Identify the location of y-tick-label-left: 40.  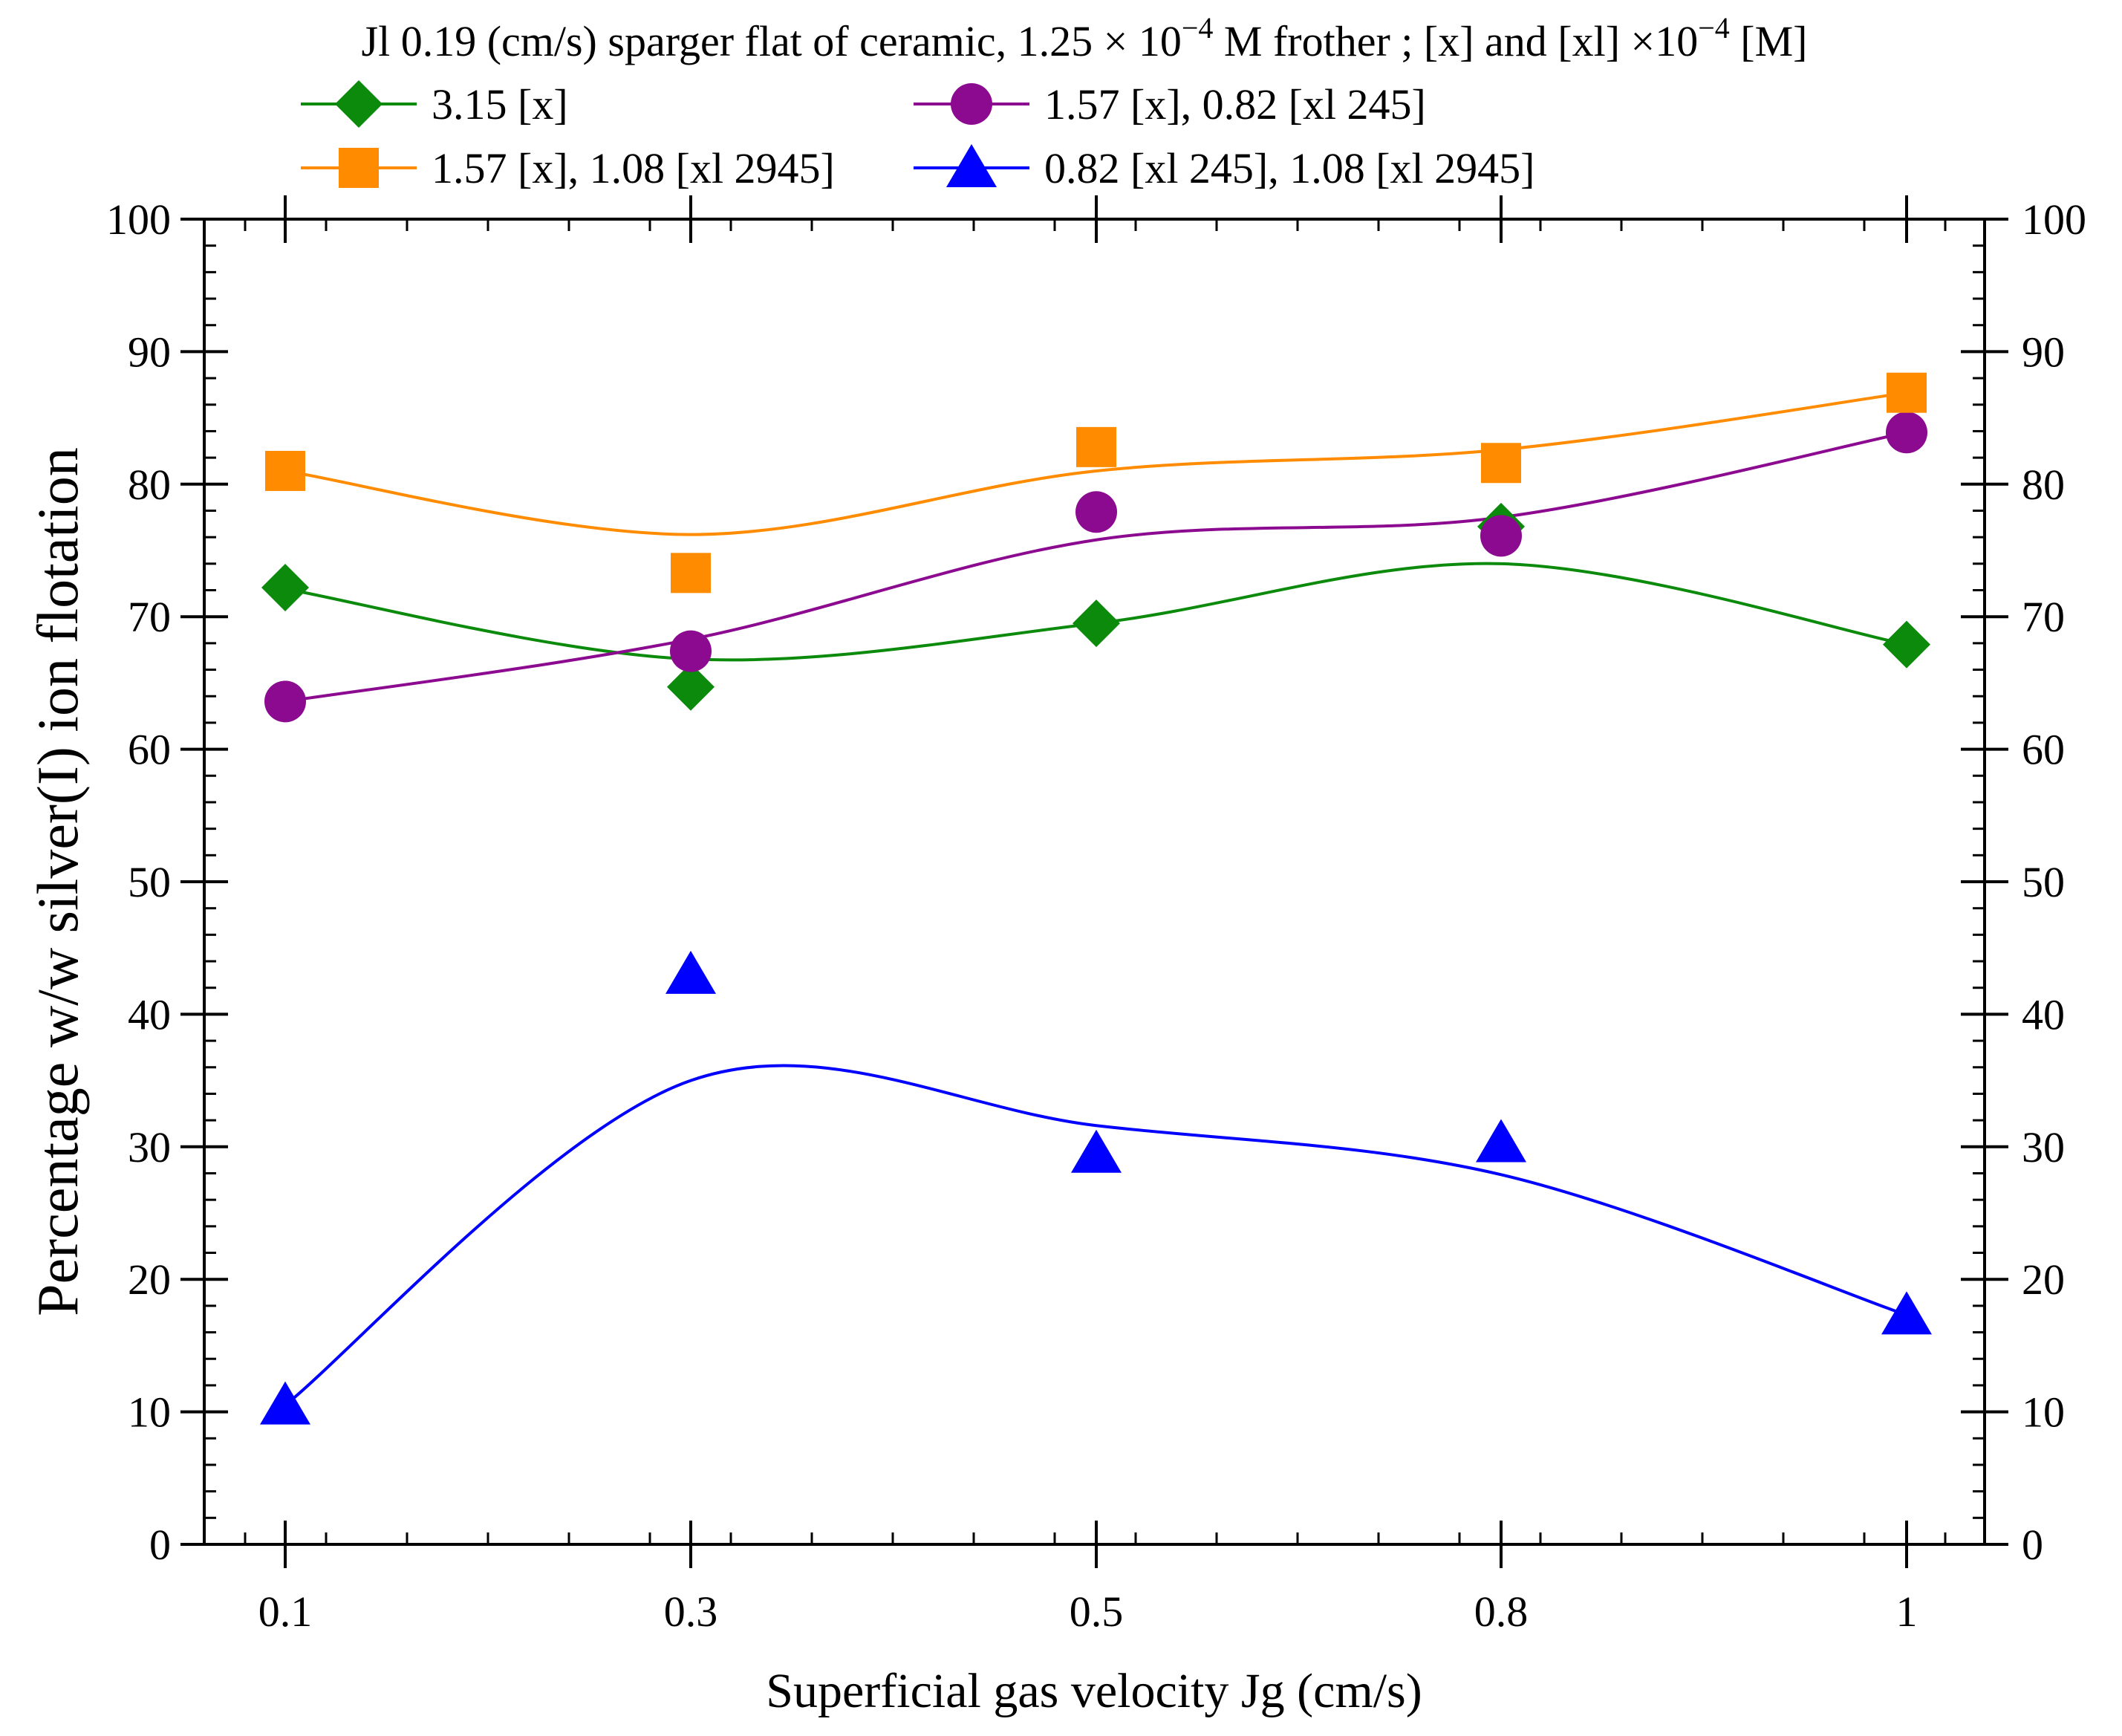
(149, 1014).